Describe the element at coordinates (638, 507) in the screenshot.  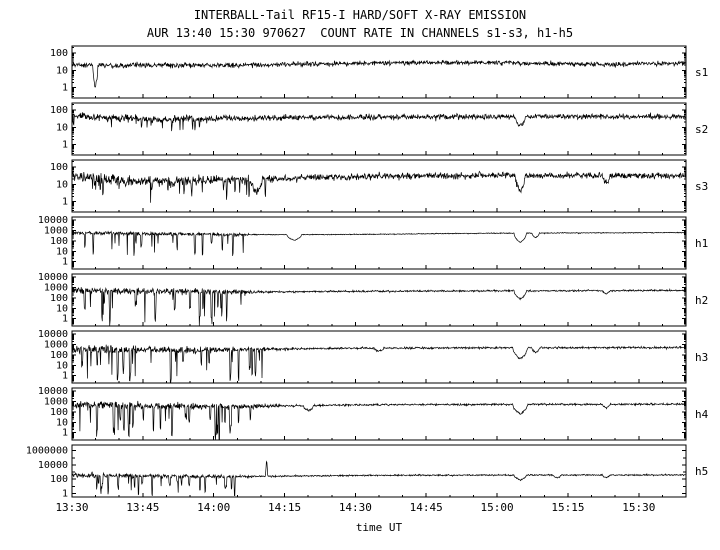
I see `x-tick-label: 15:30` at that location.